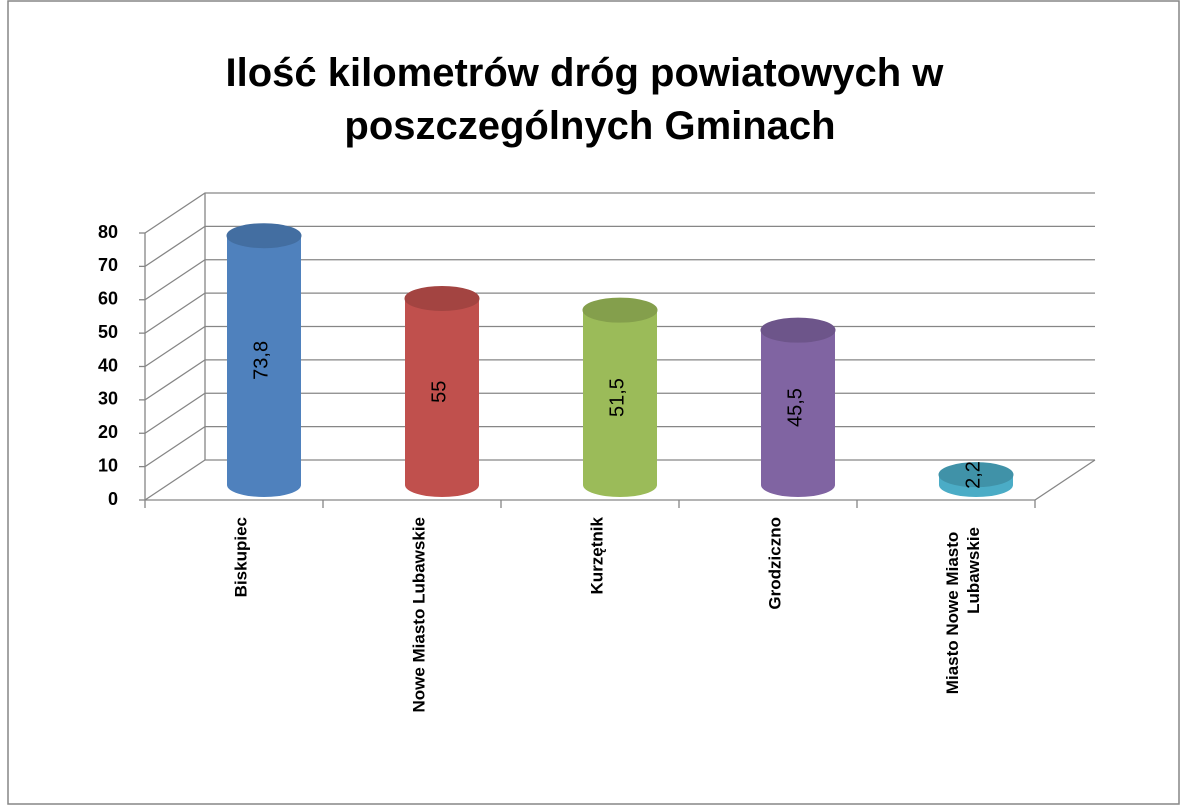 This screenshot has height=805, width=1180. What do you see at coordinates (108, 299) in the screenshot?
I see `y-tick-label: 60` at bounding box center [108, 299].